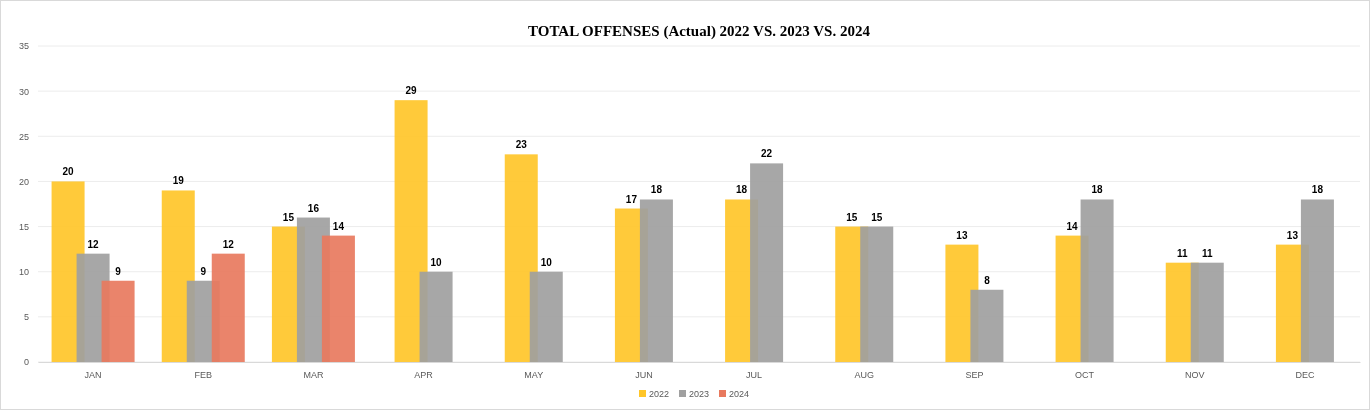 The width and height of the screenshot is (1370, 410). I want to click on y-tick-label: 25, so click(23, 136).